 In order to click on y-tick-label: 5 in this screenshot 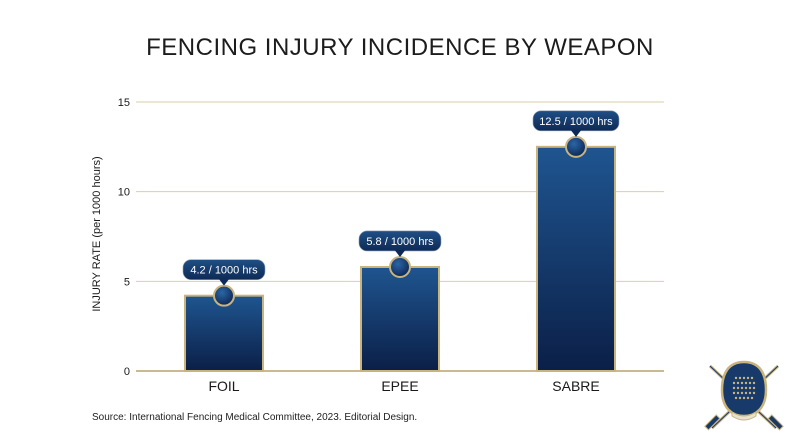, I will do `click(127, 282)`.